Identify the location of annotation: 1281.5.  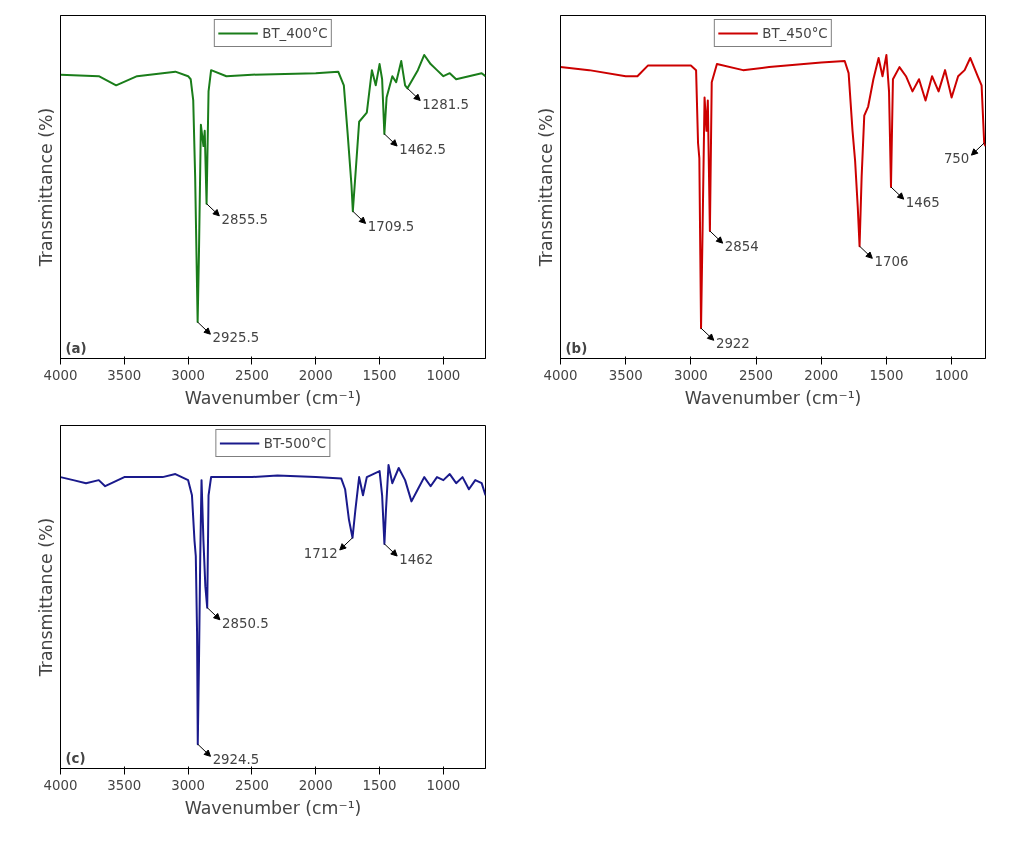
(445, 104).